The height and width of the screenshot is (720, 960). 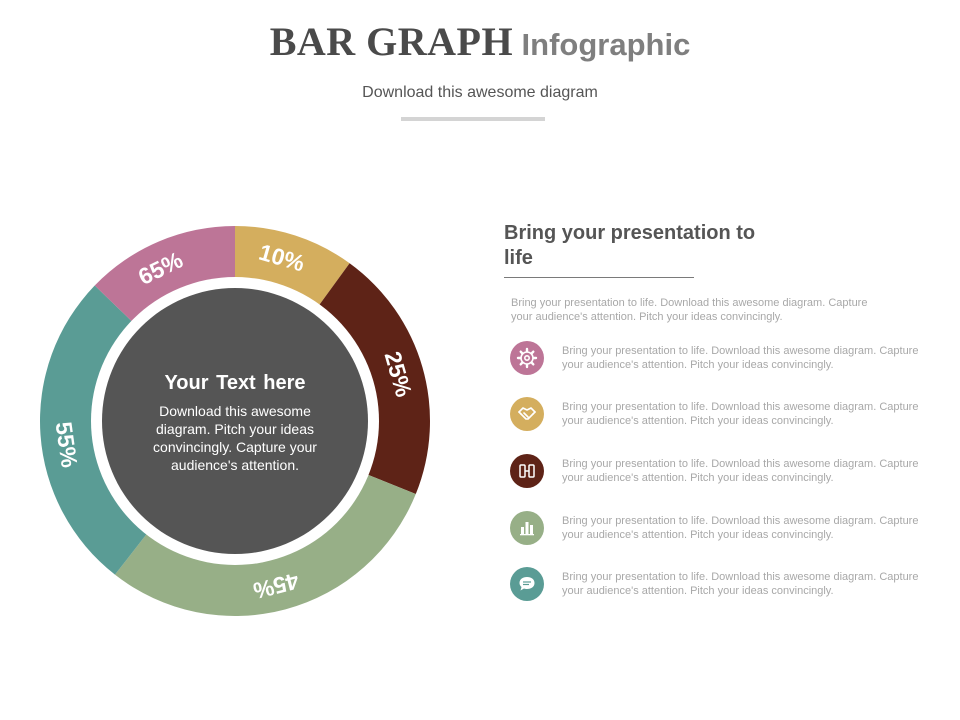 What do you see at coordinates (527, 414) in the screenshot?
I see `handshake-icon` at bounding box center [527, 414].